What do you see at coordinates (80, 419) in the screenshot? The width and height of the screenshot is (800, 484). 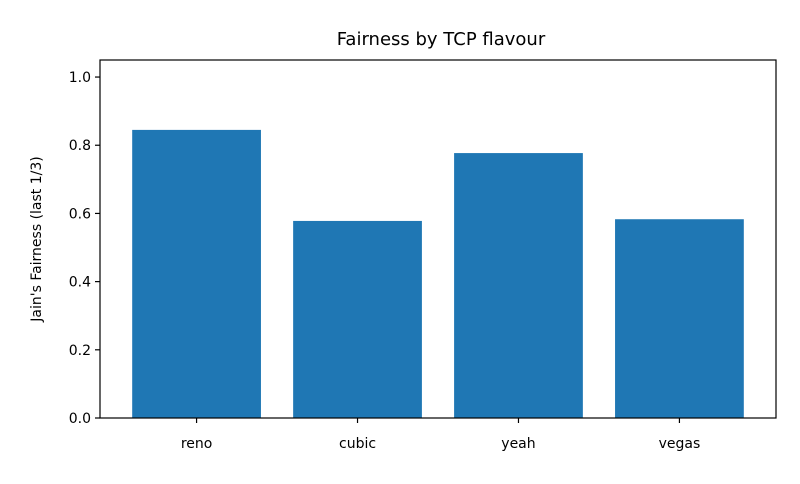 I see `y-tick-label: 0.0` at bounding box center [80, 419].